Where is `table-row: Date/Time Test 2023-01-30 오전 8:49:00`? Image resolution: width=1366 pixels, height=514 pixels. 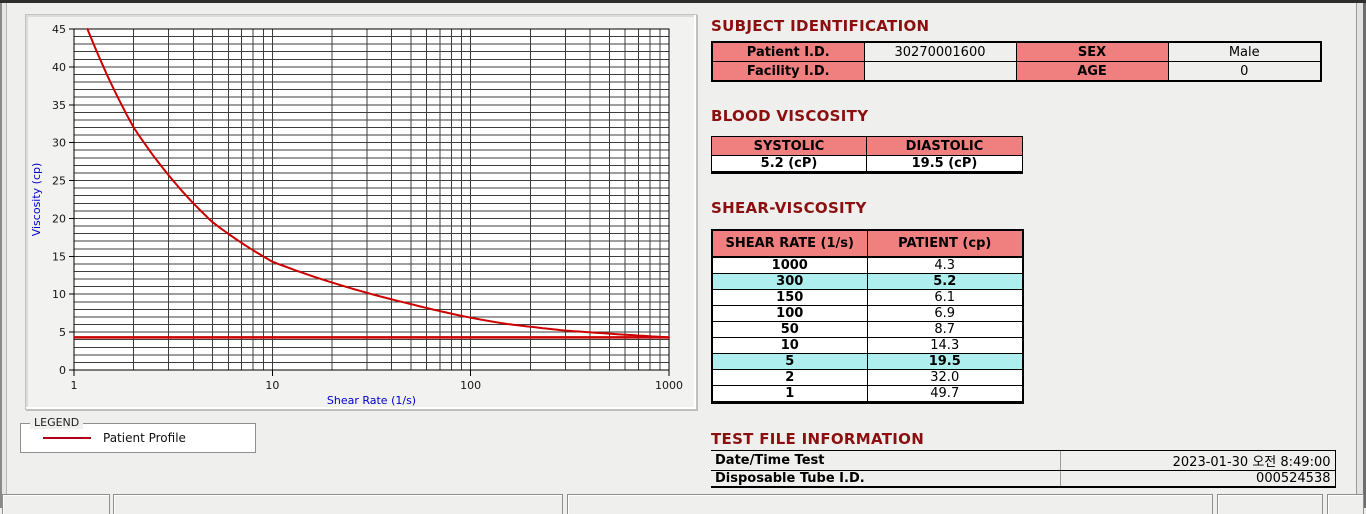
table-row: Date/Time Test 2023-01-30 오전 8:49:00 is located at coordinates (1023, 460).